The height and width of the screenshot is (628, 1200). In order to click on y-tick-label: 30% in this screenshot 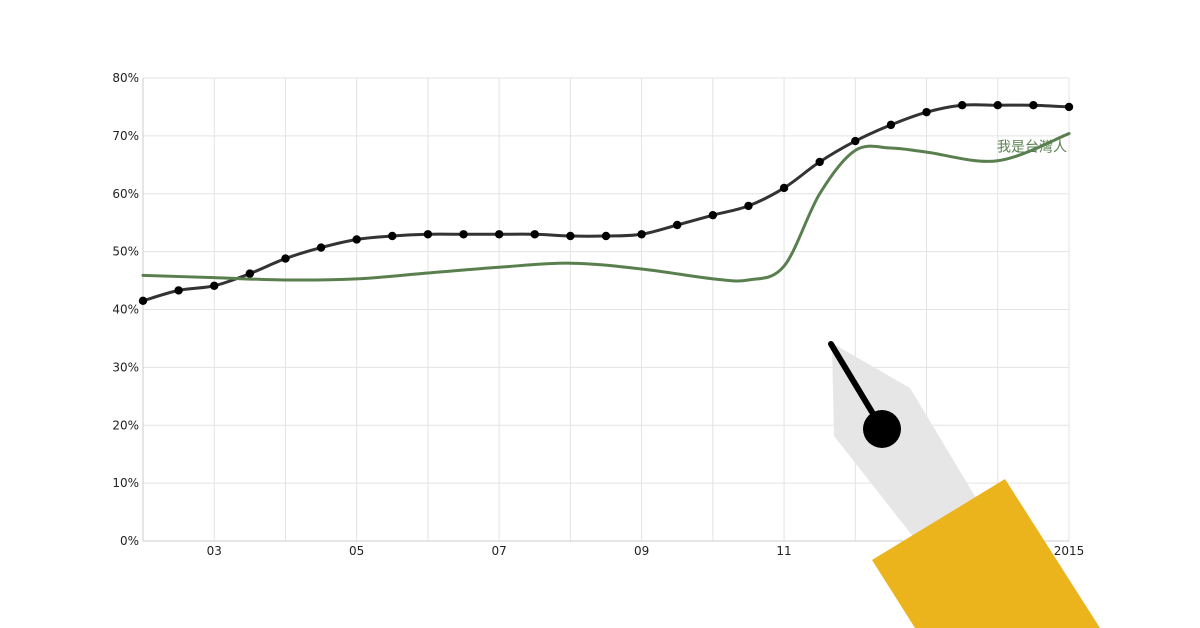, I will do `click(125, 367)`.